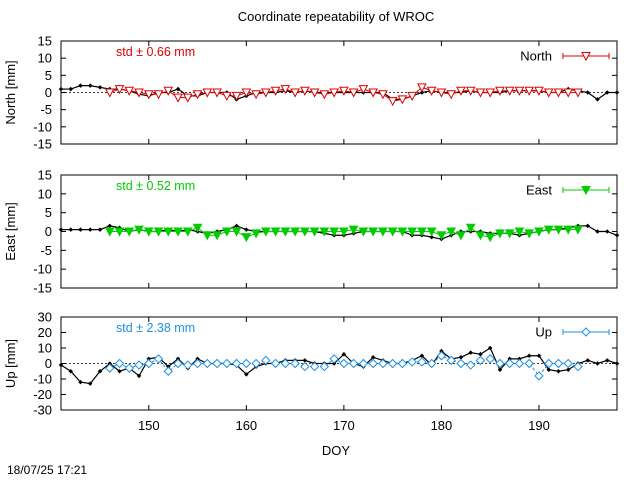 The image size is (640, 480). Describe the element at coordinates (45, 193) in the screenshot. I see `y-tick-label: 10` at that location.